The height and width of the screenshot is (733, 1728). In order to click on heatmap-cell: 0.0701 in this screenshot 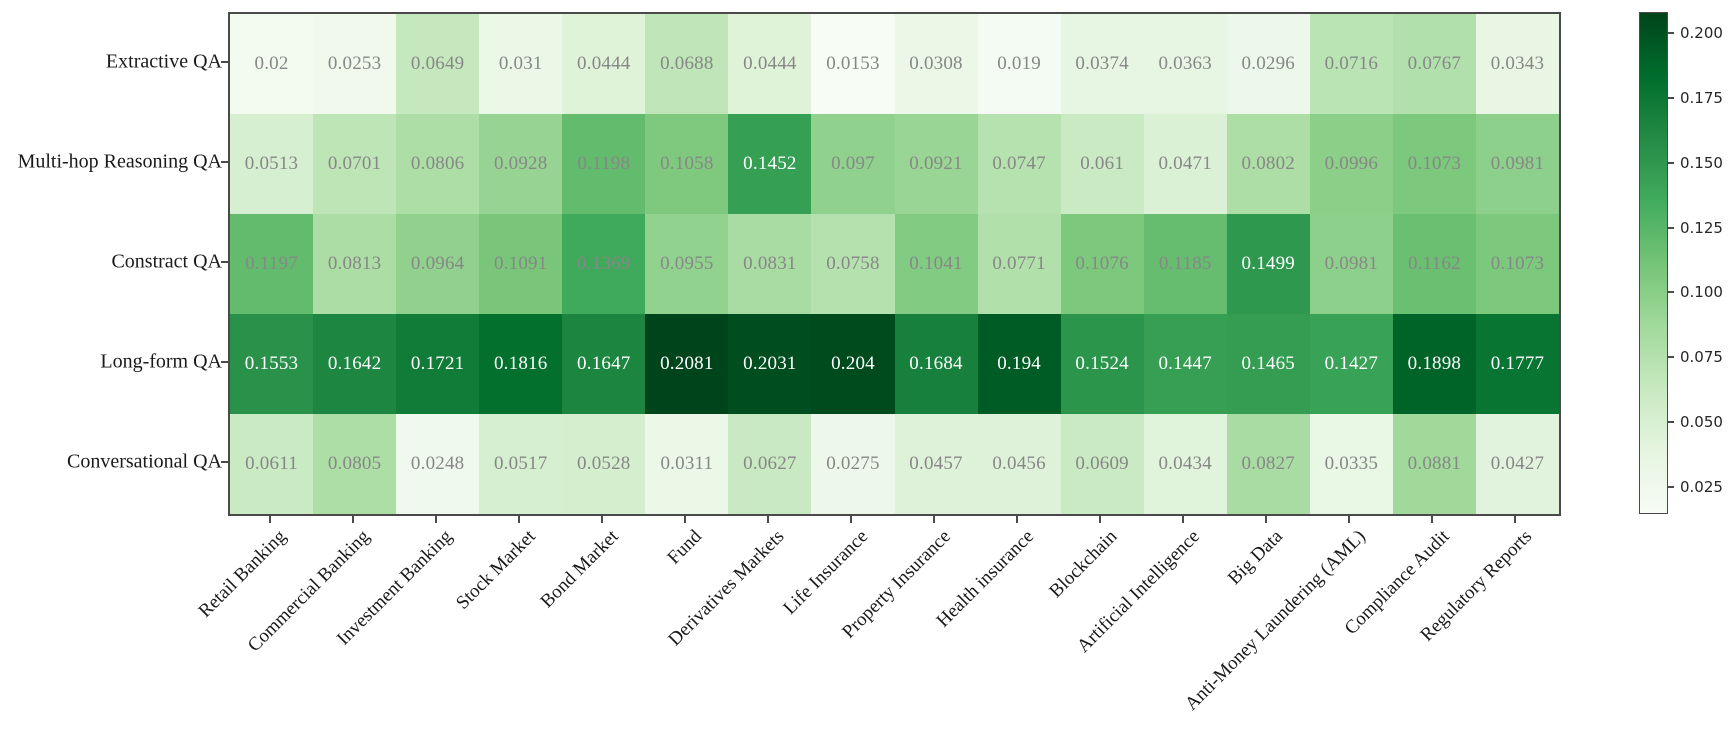, I will do `click(355, 164)`.